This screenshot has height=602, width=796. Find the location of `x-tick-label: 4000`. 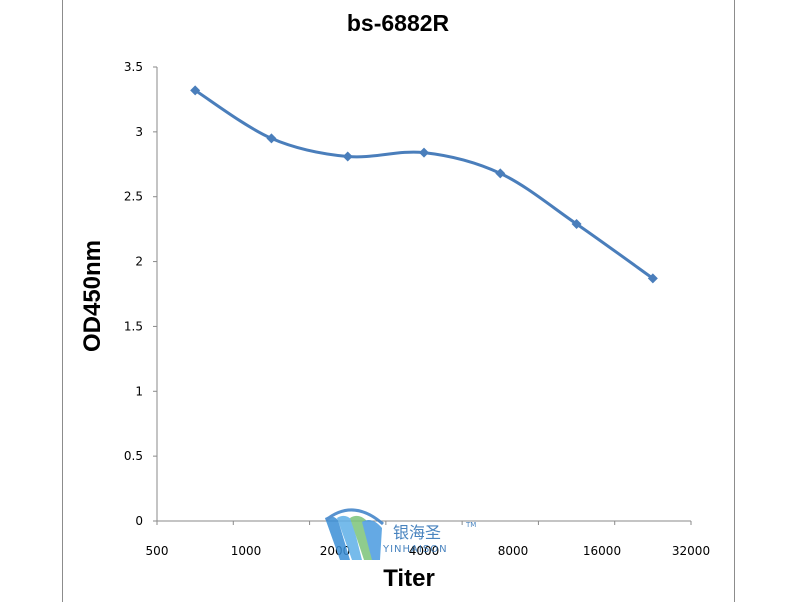

x-tick-label: 4000 is located at coordinates (424, 551).